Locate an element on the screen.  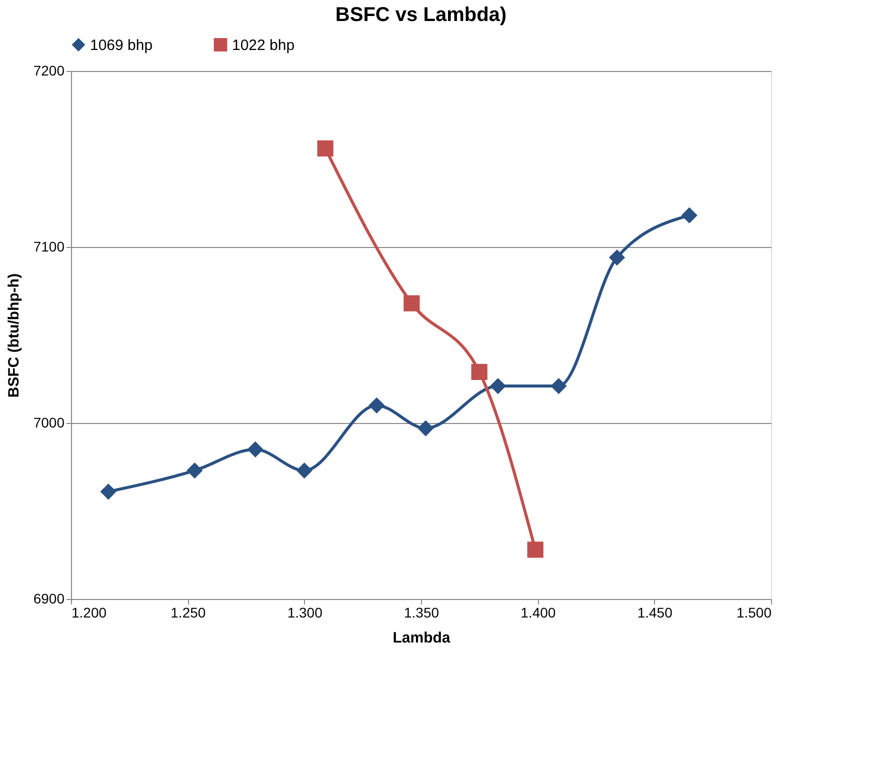
y-tick-label: 7100 is located at coordinates (49, 246).